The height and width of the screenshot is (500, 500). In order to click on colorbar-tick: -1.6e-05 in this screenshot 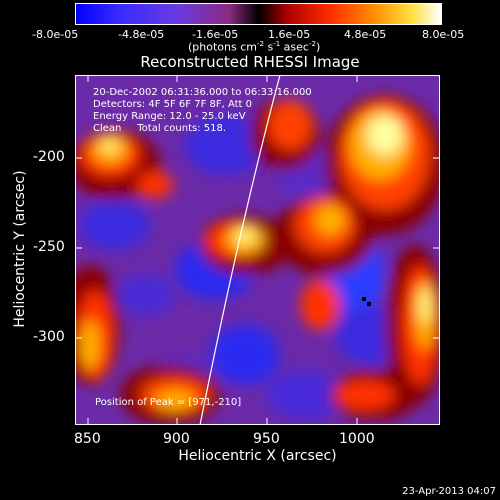, I will do `click(215, 34)`.